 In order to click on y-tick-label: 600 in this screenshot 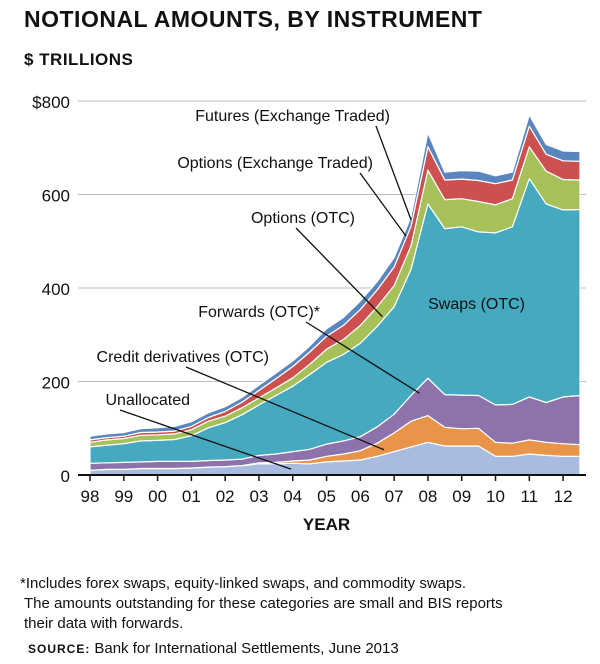, I will do `click(56, 196)`.